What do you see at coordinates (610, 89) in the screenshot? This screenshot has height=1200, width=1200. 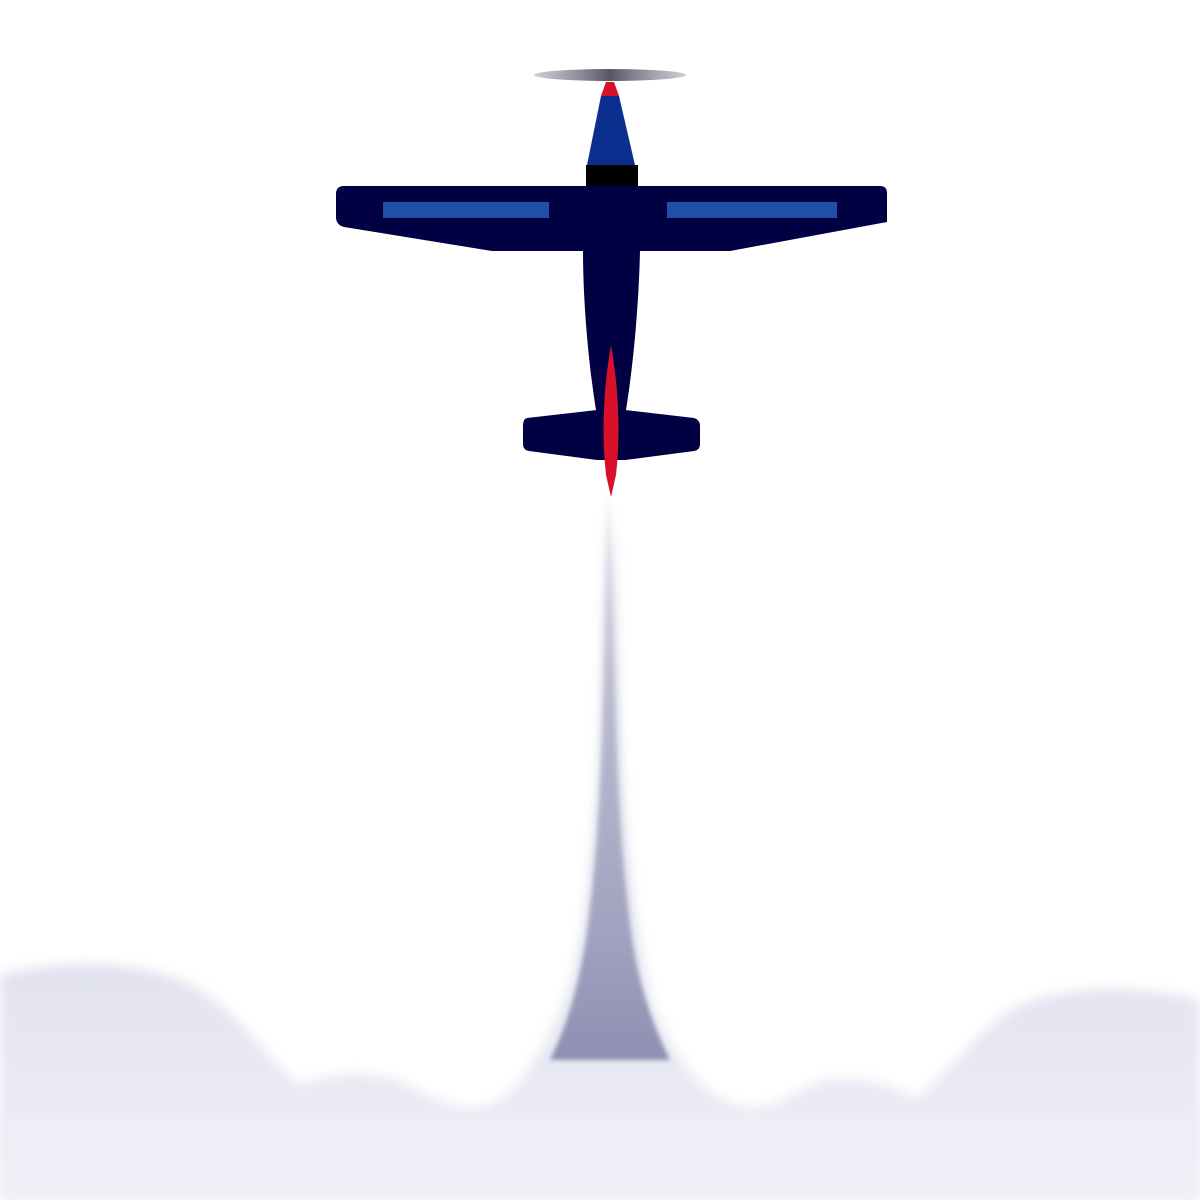 I see `spinner-icon` at bounding box center [610, 89].